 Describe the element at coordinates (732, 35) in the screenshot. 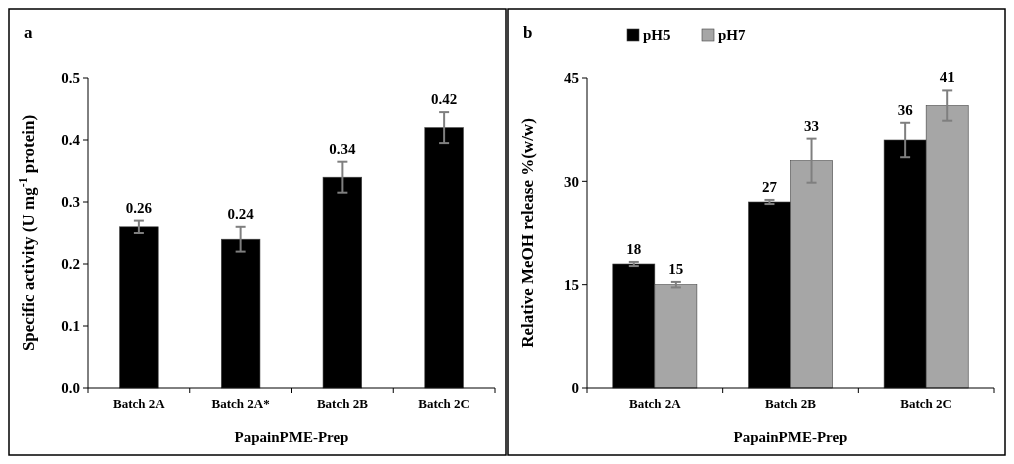

I see `legend-label: pH7` at that location.